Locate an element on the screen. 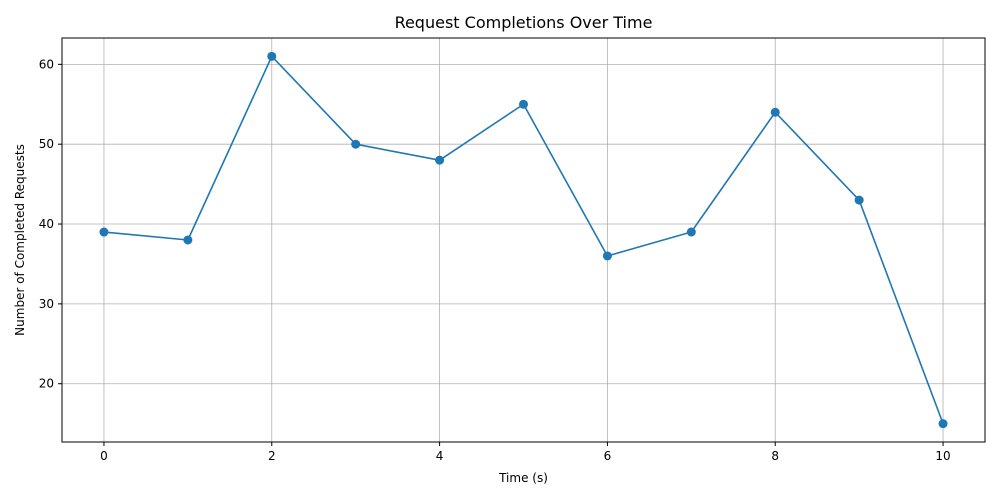 The image size is (1000, 500). x-tick-label: 6 is located at coordinates (608, 456).